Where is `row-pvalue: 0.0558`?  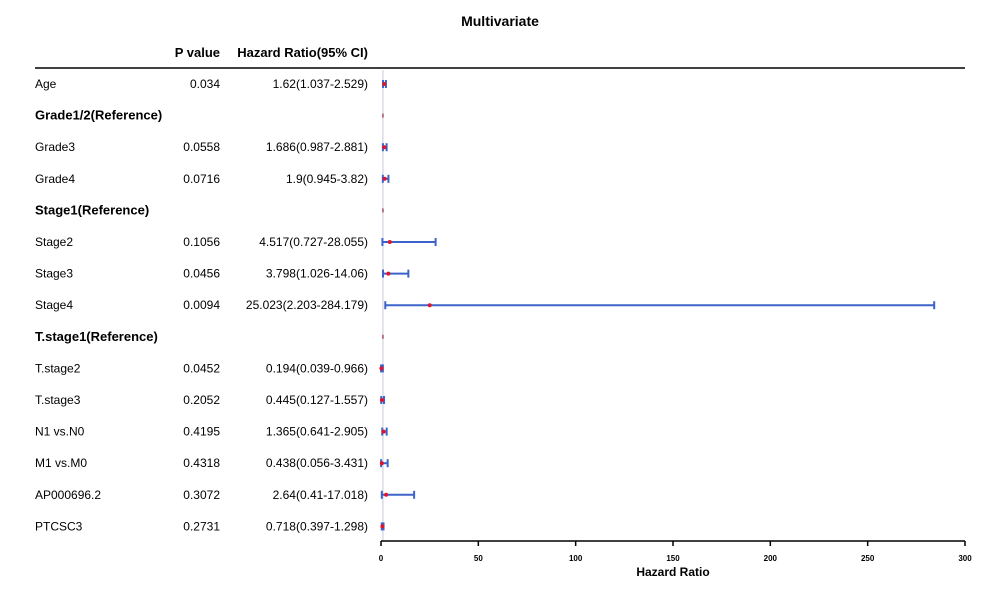
row-pvalue: 0.0558 is located at coordinates (201, 147).